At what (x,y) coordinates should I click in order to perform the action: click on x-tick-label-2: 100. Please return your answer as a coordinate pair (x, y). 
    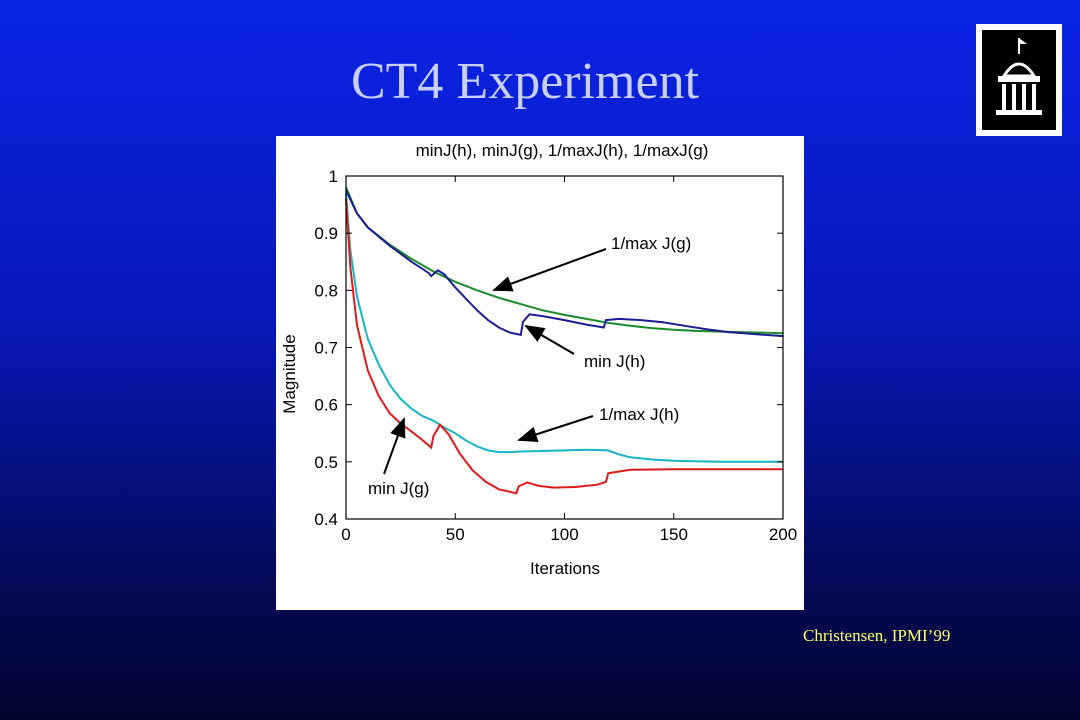
    Looking at the image, I should click on (564, 534).